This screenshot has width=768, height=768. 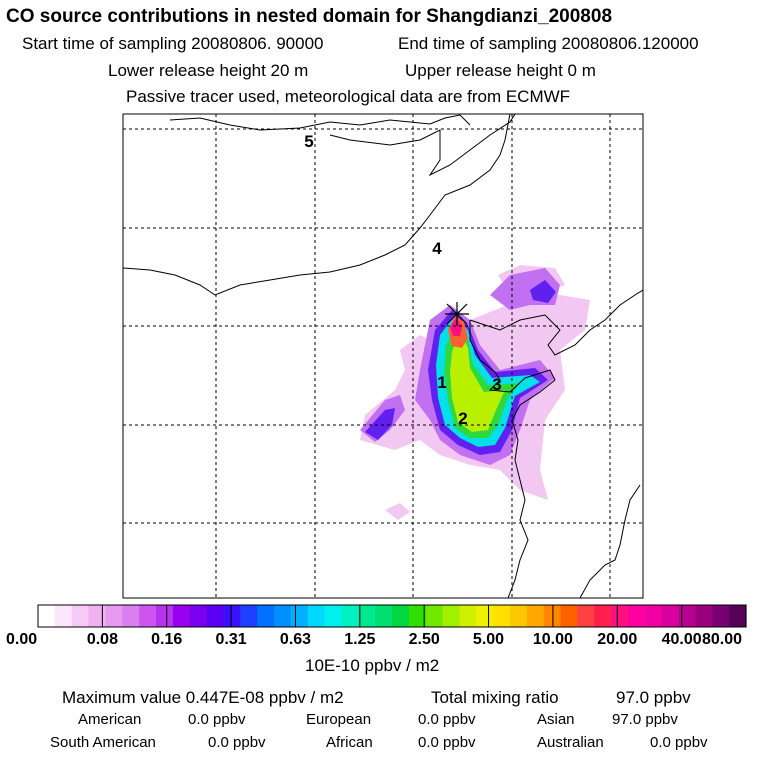 What do you see at coordinates (372, 665) in the screenshot?
I see `colorbar-unit: 10E-10 ppbv / m2` at bounding box center [372, 665].